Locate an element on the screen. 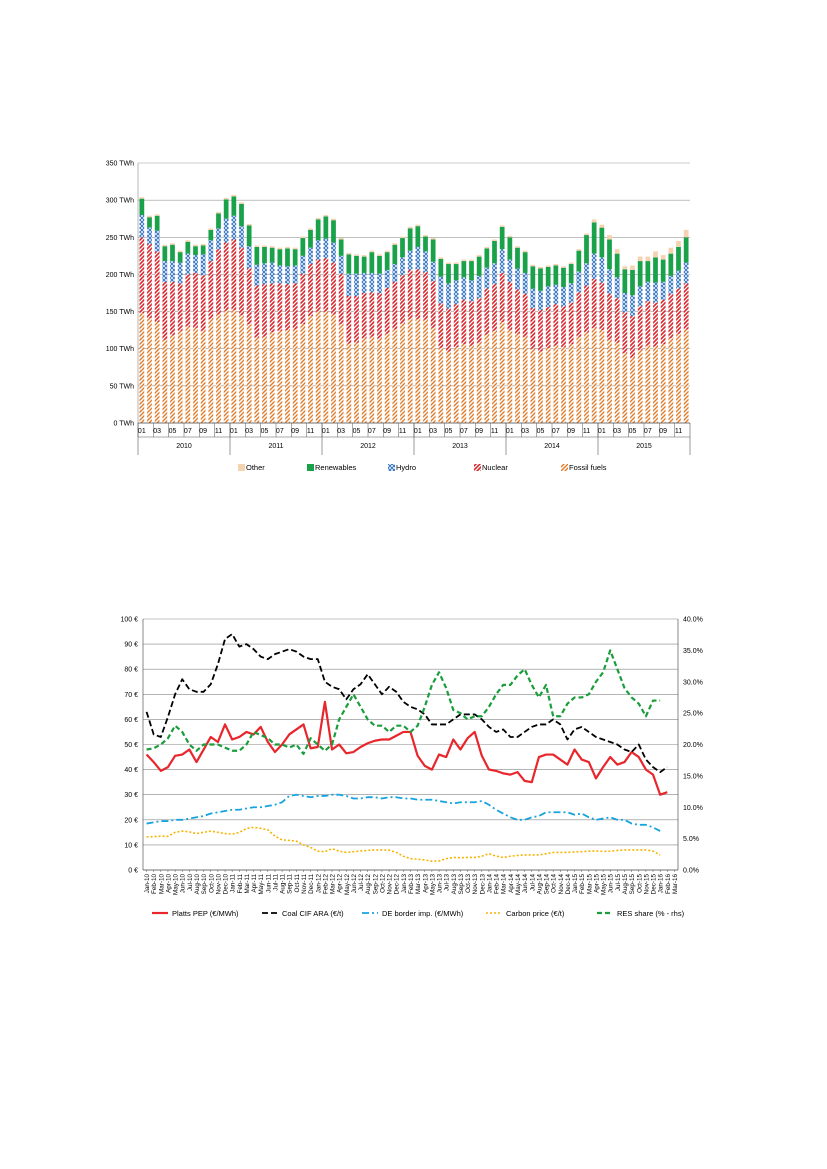 This screenshot has width=827, height=1169. month-label: 01 is located at coordinates (142, 431).